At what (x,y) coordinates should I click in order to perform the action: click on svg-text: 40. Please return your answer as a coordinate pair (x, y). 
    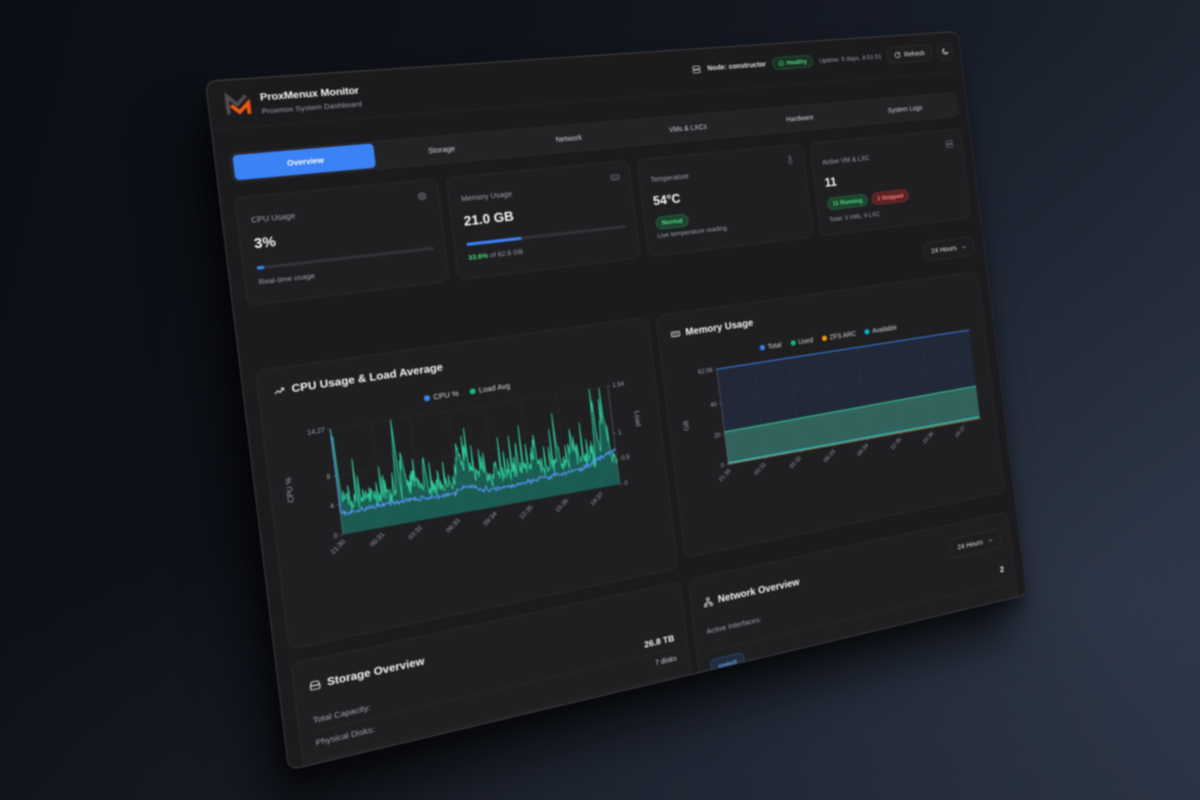
    Looking at the image, I should click on (713, 404).